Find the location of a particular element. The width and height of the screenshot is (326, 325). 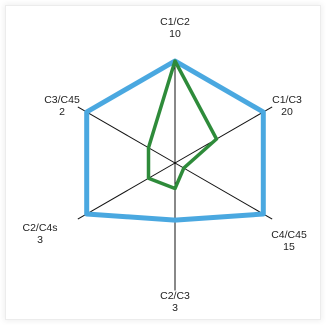

axis-value-c2-c3: 3 is located at coordinates (175, 308).